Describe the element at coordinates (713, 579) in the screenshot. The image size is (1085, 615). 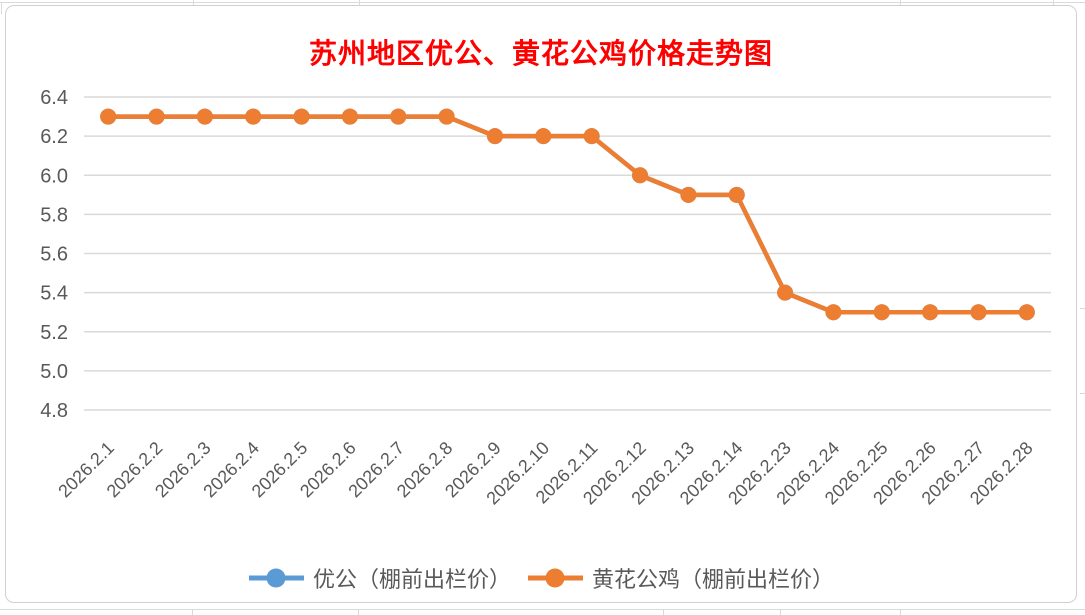
I see `legend-label-huanghua: 黄花公鸡（棚前出栏价）` at that location.